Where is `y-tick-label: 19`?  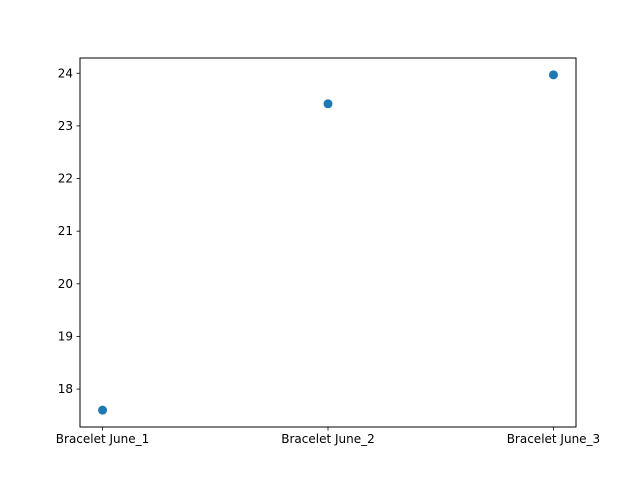
y-tick-label: 19 is located at coordinates (65, 336).